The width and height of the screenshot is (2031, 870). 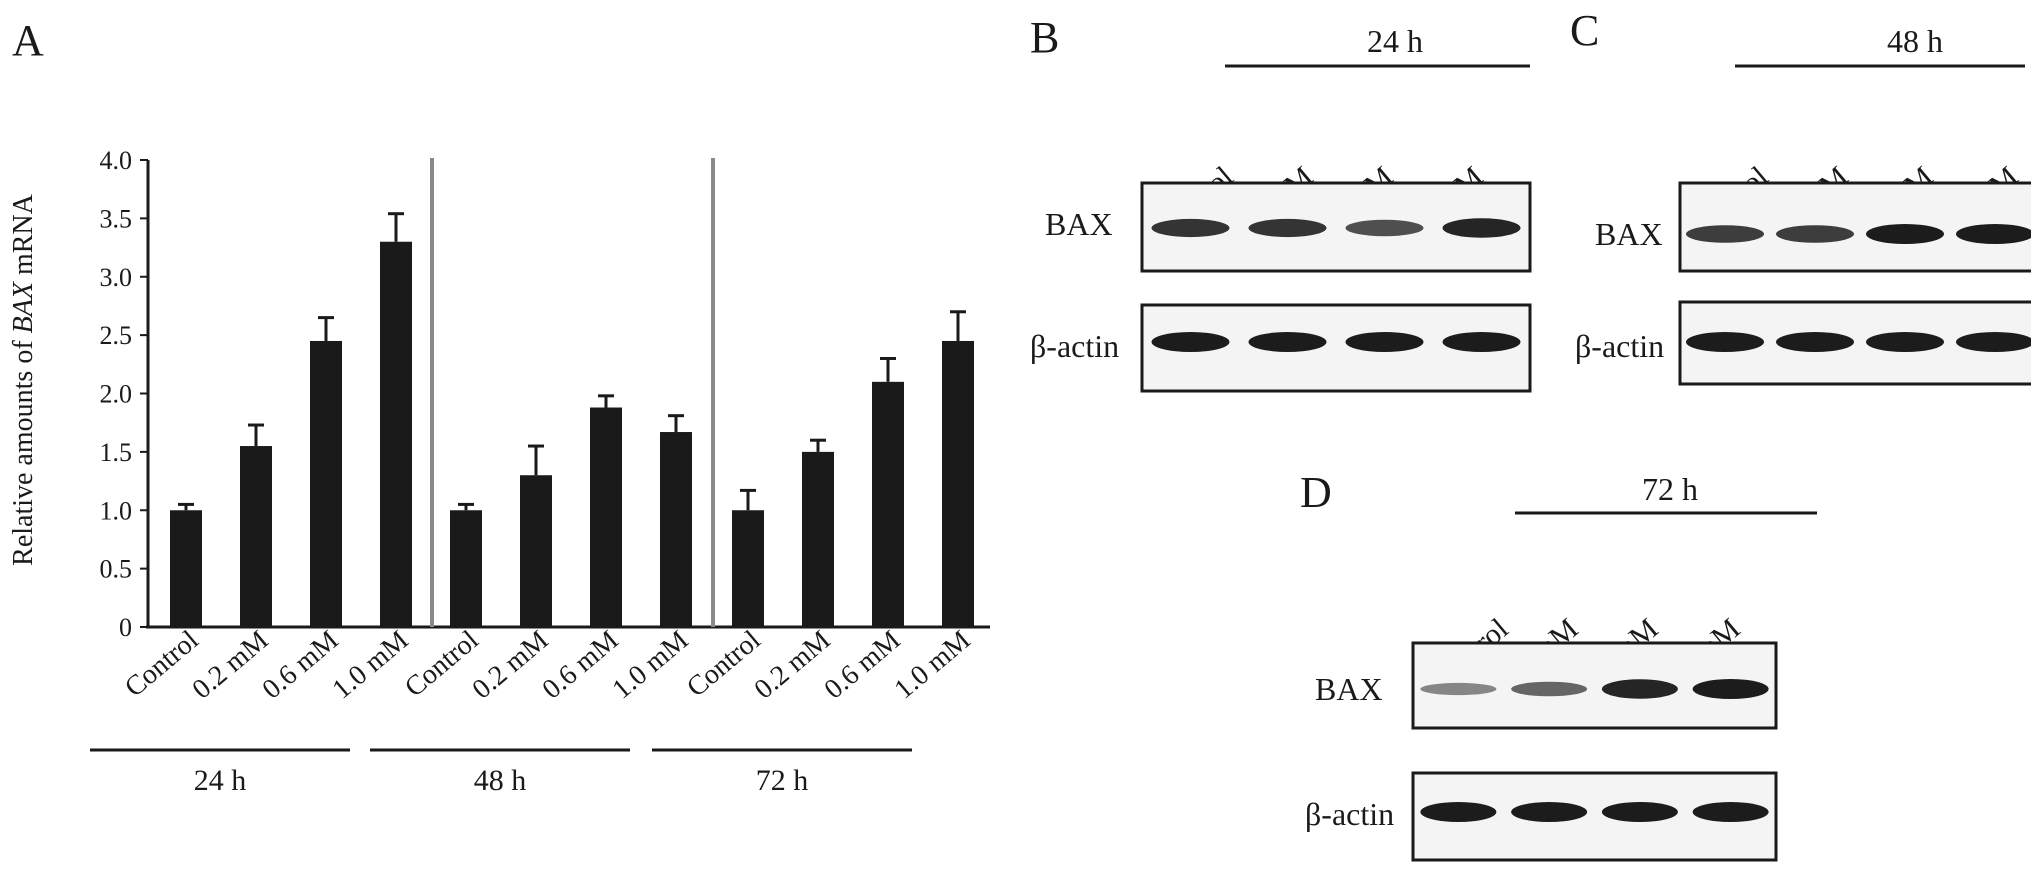 I want to click on time-label: 48 h, so click(x=1915, y=41).